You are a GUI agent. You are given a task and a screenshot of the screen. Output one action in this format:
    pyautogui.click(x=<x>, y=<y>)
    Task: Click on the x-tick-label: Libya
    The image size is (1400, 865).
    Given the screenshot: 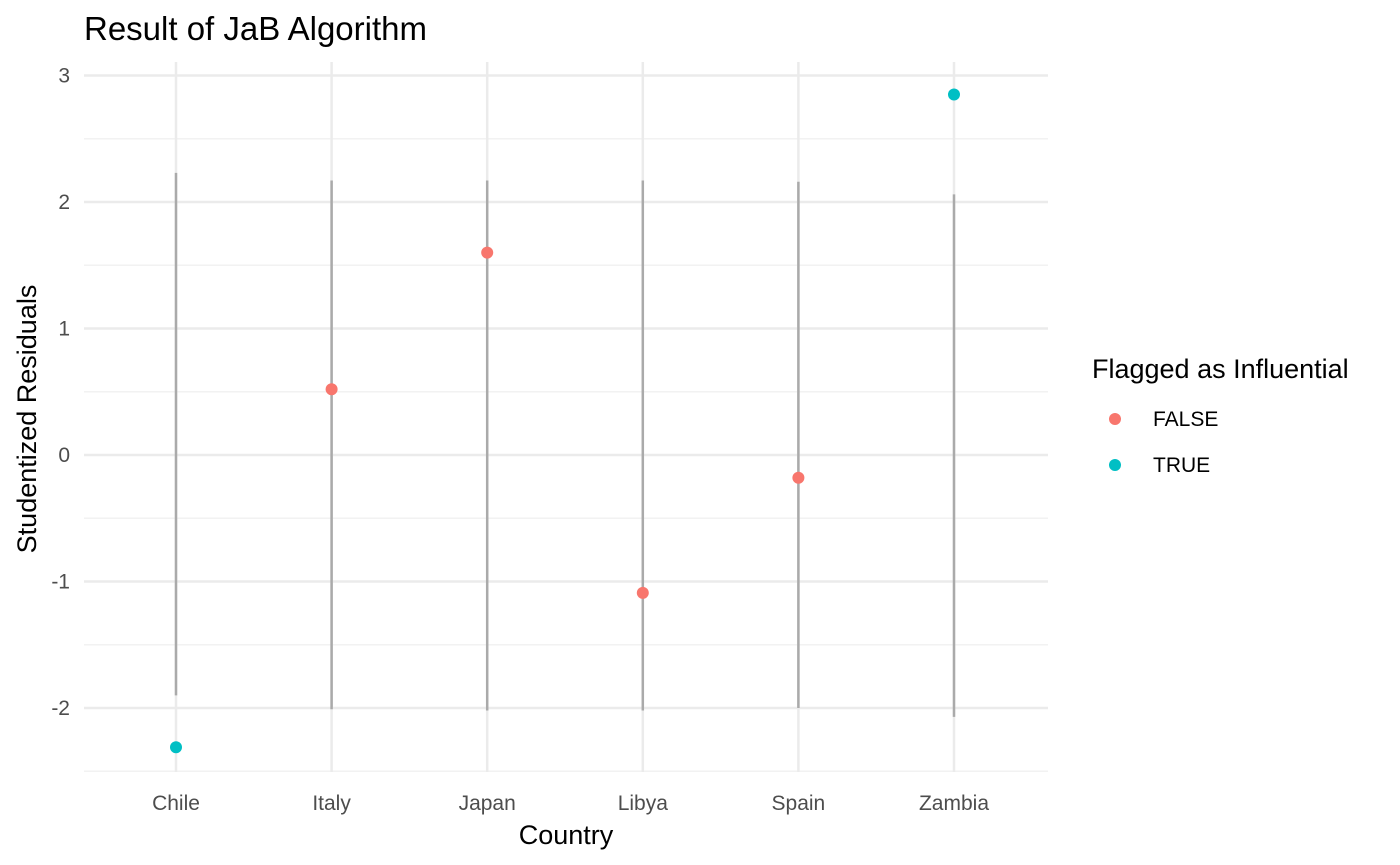 What is the action you would take?
    pyautogui.click(x=643, y=803)
    